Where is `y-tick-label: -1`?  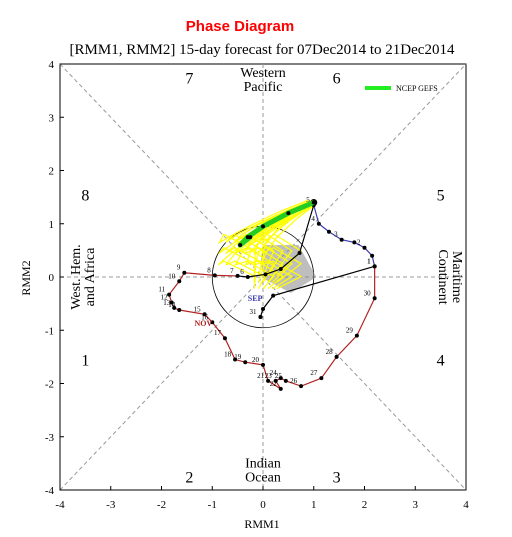
y-tick-label: -1 is located at coordinates (49, 331).